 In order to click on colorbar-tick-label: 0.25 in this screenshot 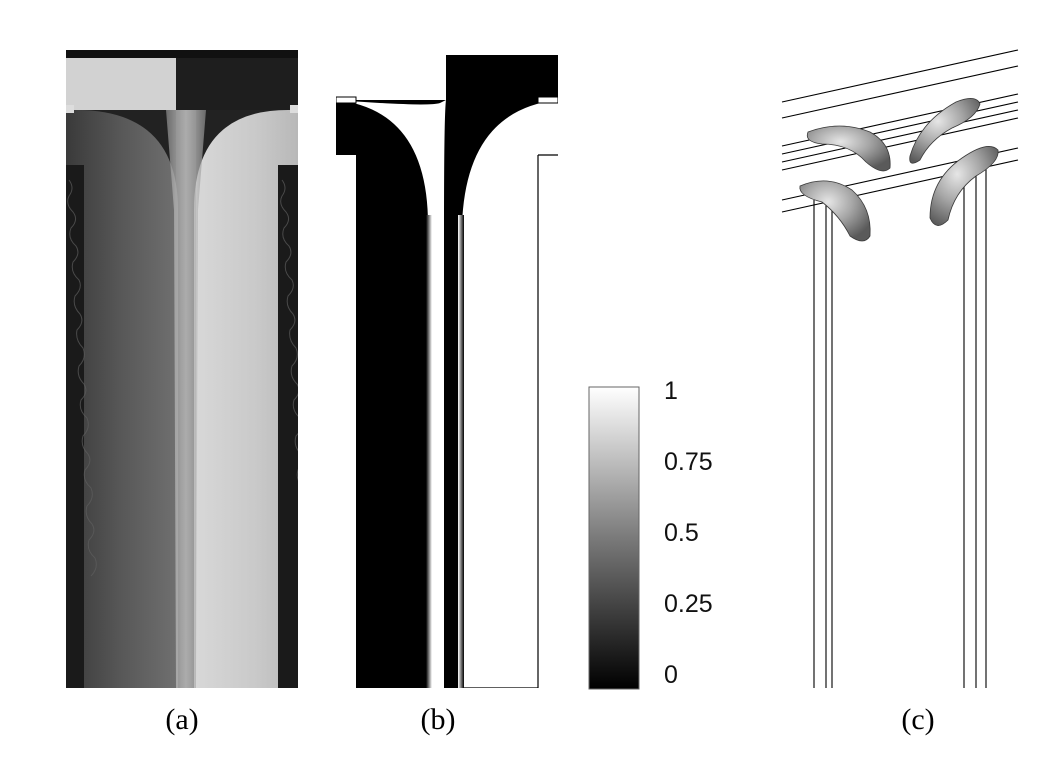, I will do `click(688, 604)`.